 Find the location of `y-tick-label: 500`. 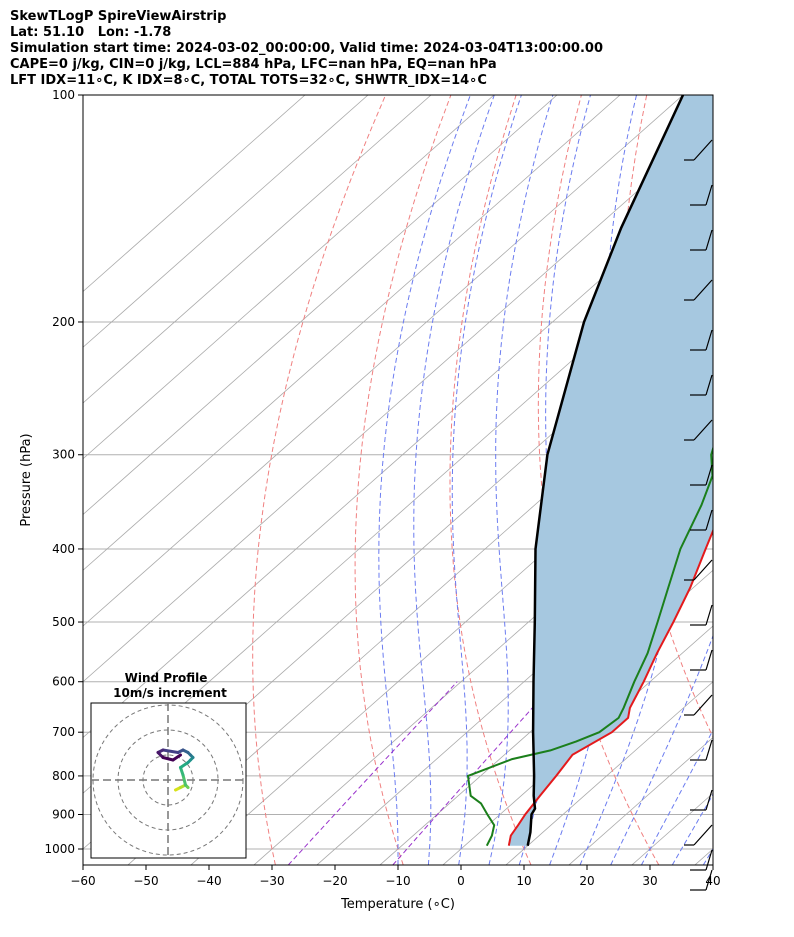

y-tick-label: 500 is located at coordinates (63, 622).